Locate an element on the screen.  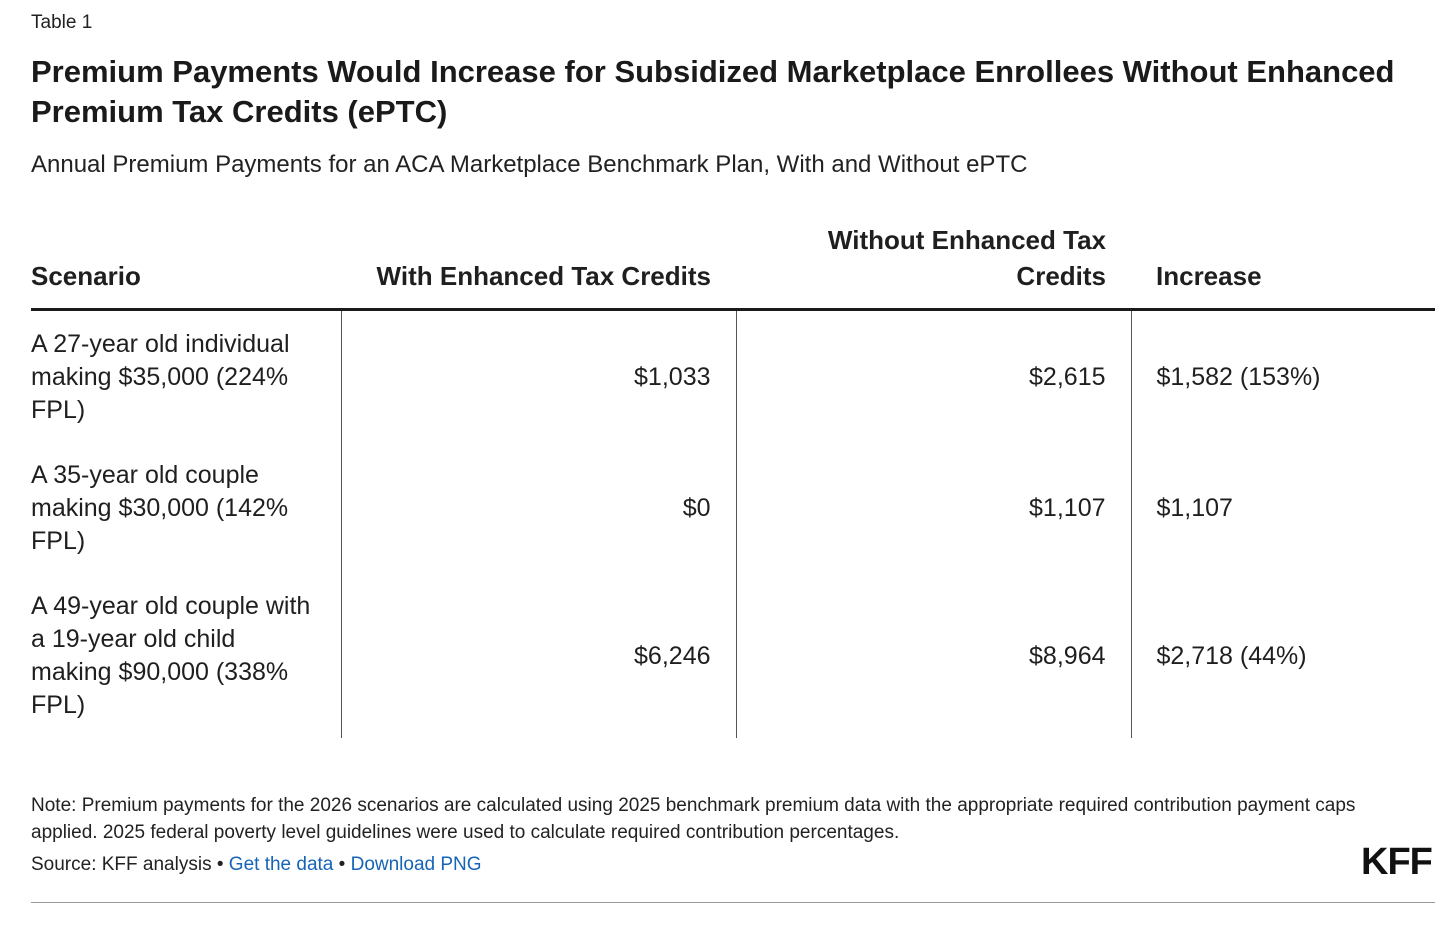
cell-with-credits: $1,033 is located at coordinates (538, 376).